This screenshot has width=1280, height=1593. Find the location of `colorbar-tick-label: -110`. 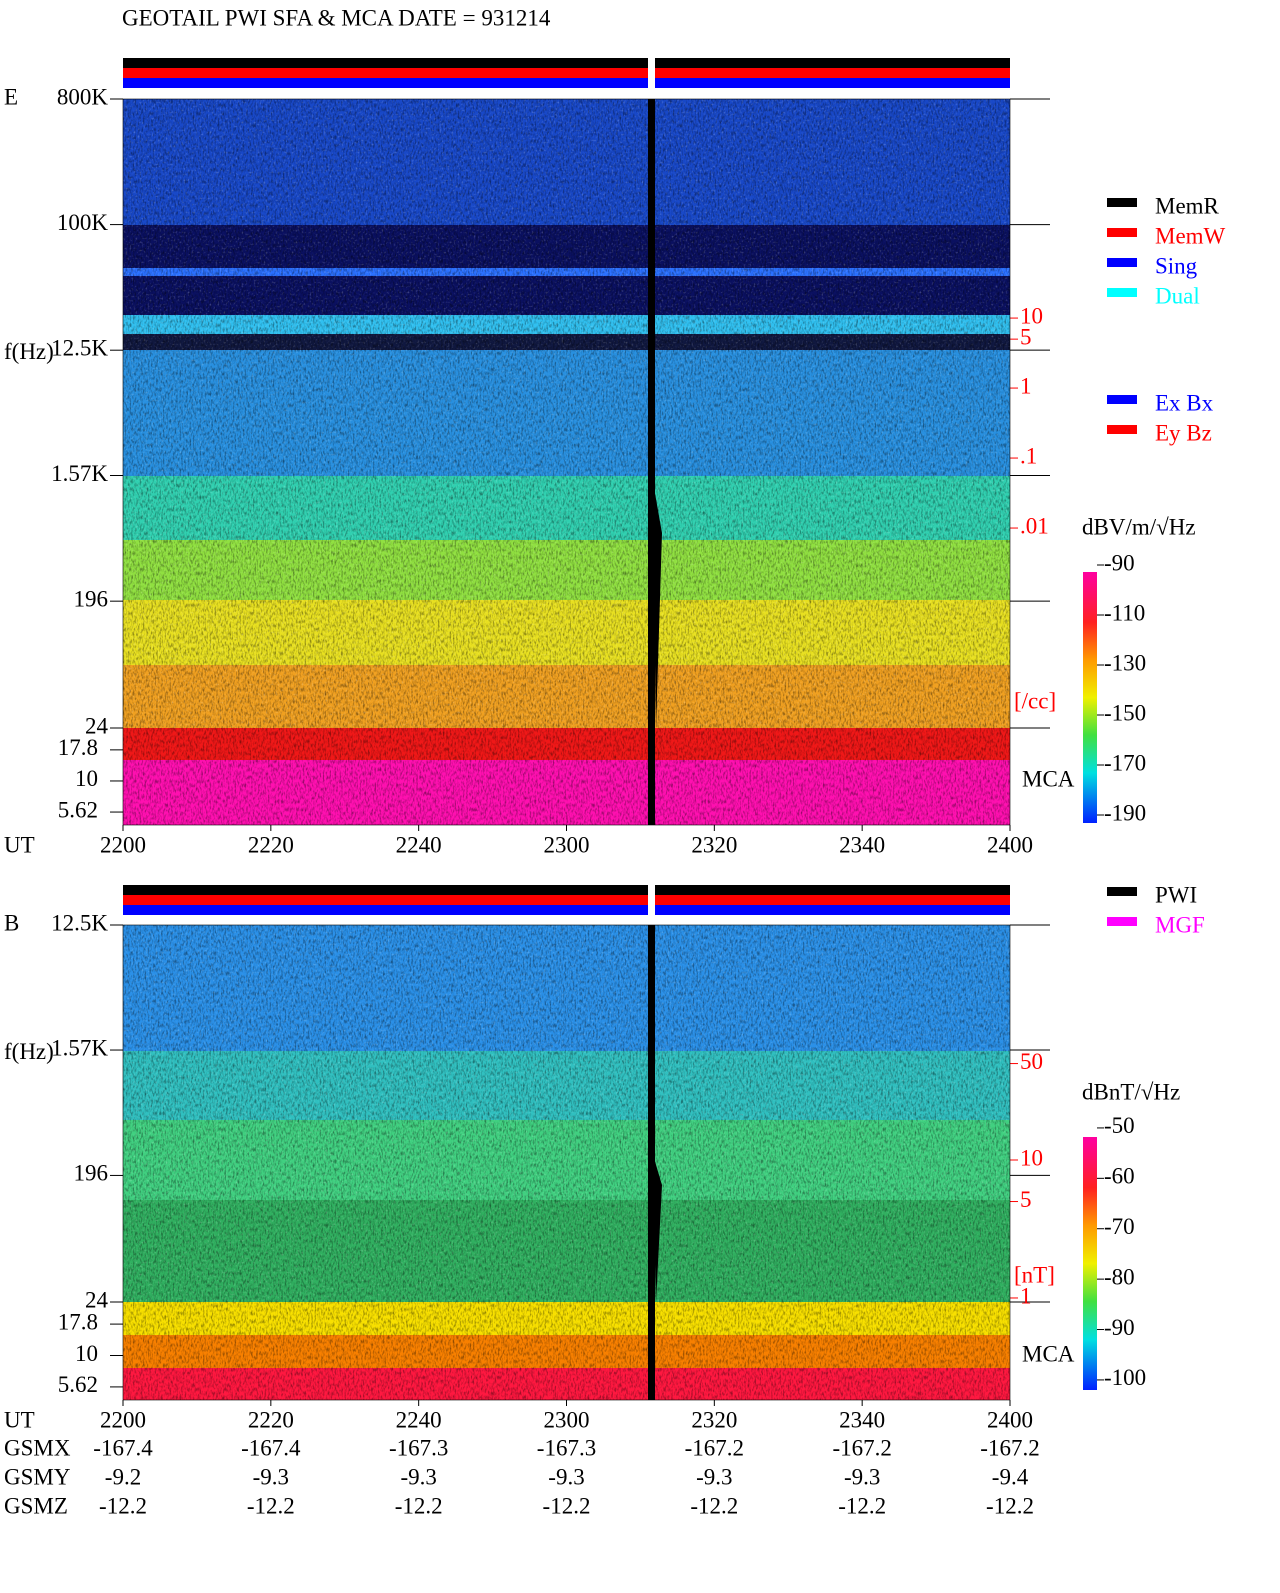

colorbar-tick-label: -110 is located at coordinates (1124, 612).